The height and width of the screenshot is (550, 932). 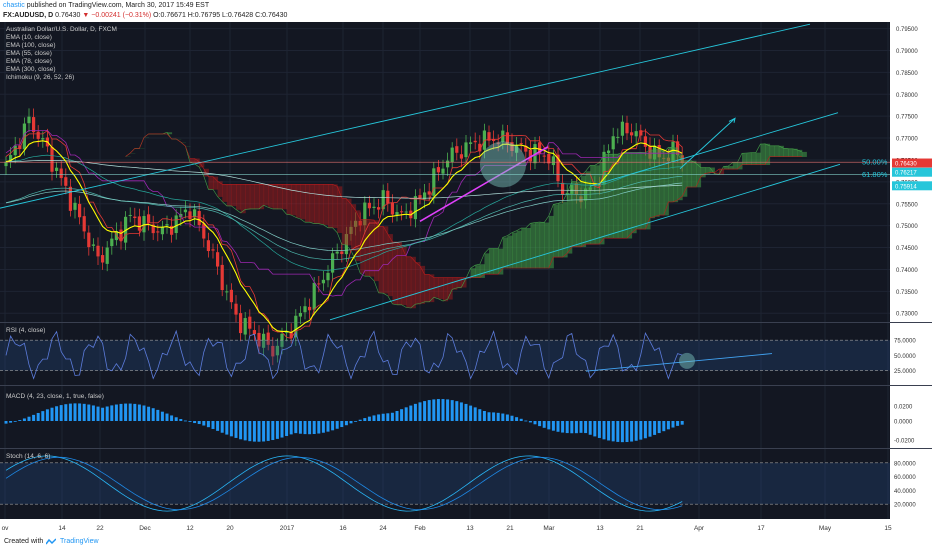 What do you see at coordinates (26, 330) in the screenshot?
I see `rsi-pane-label: RSI (4, close)` at bounding box center [26, 330].